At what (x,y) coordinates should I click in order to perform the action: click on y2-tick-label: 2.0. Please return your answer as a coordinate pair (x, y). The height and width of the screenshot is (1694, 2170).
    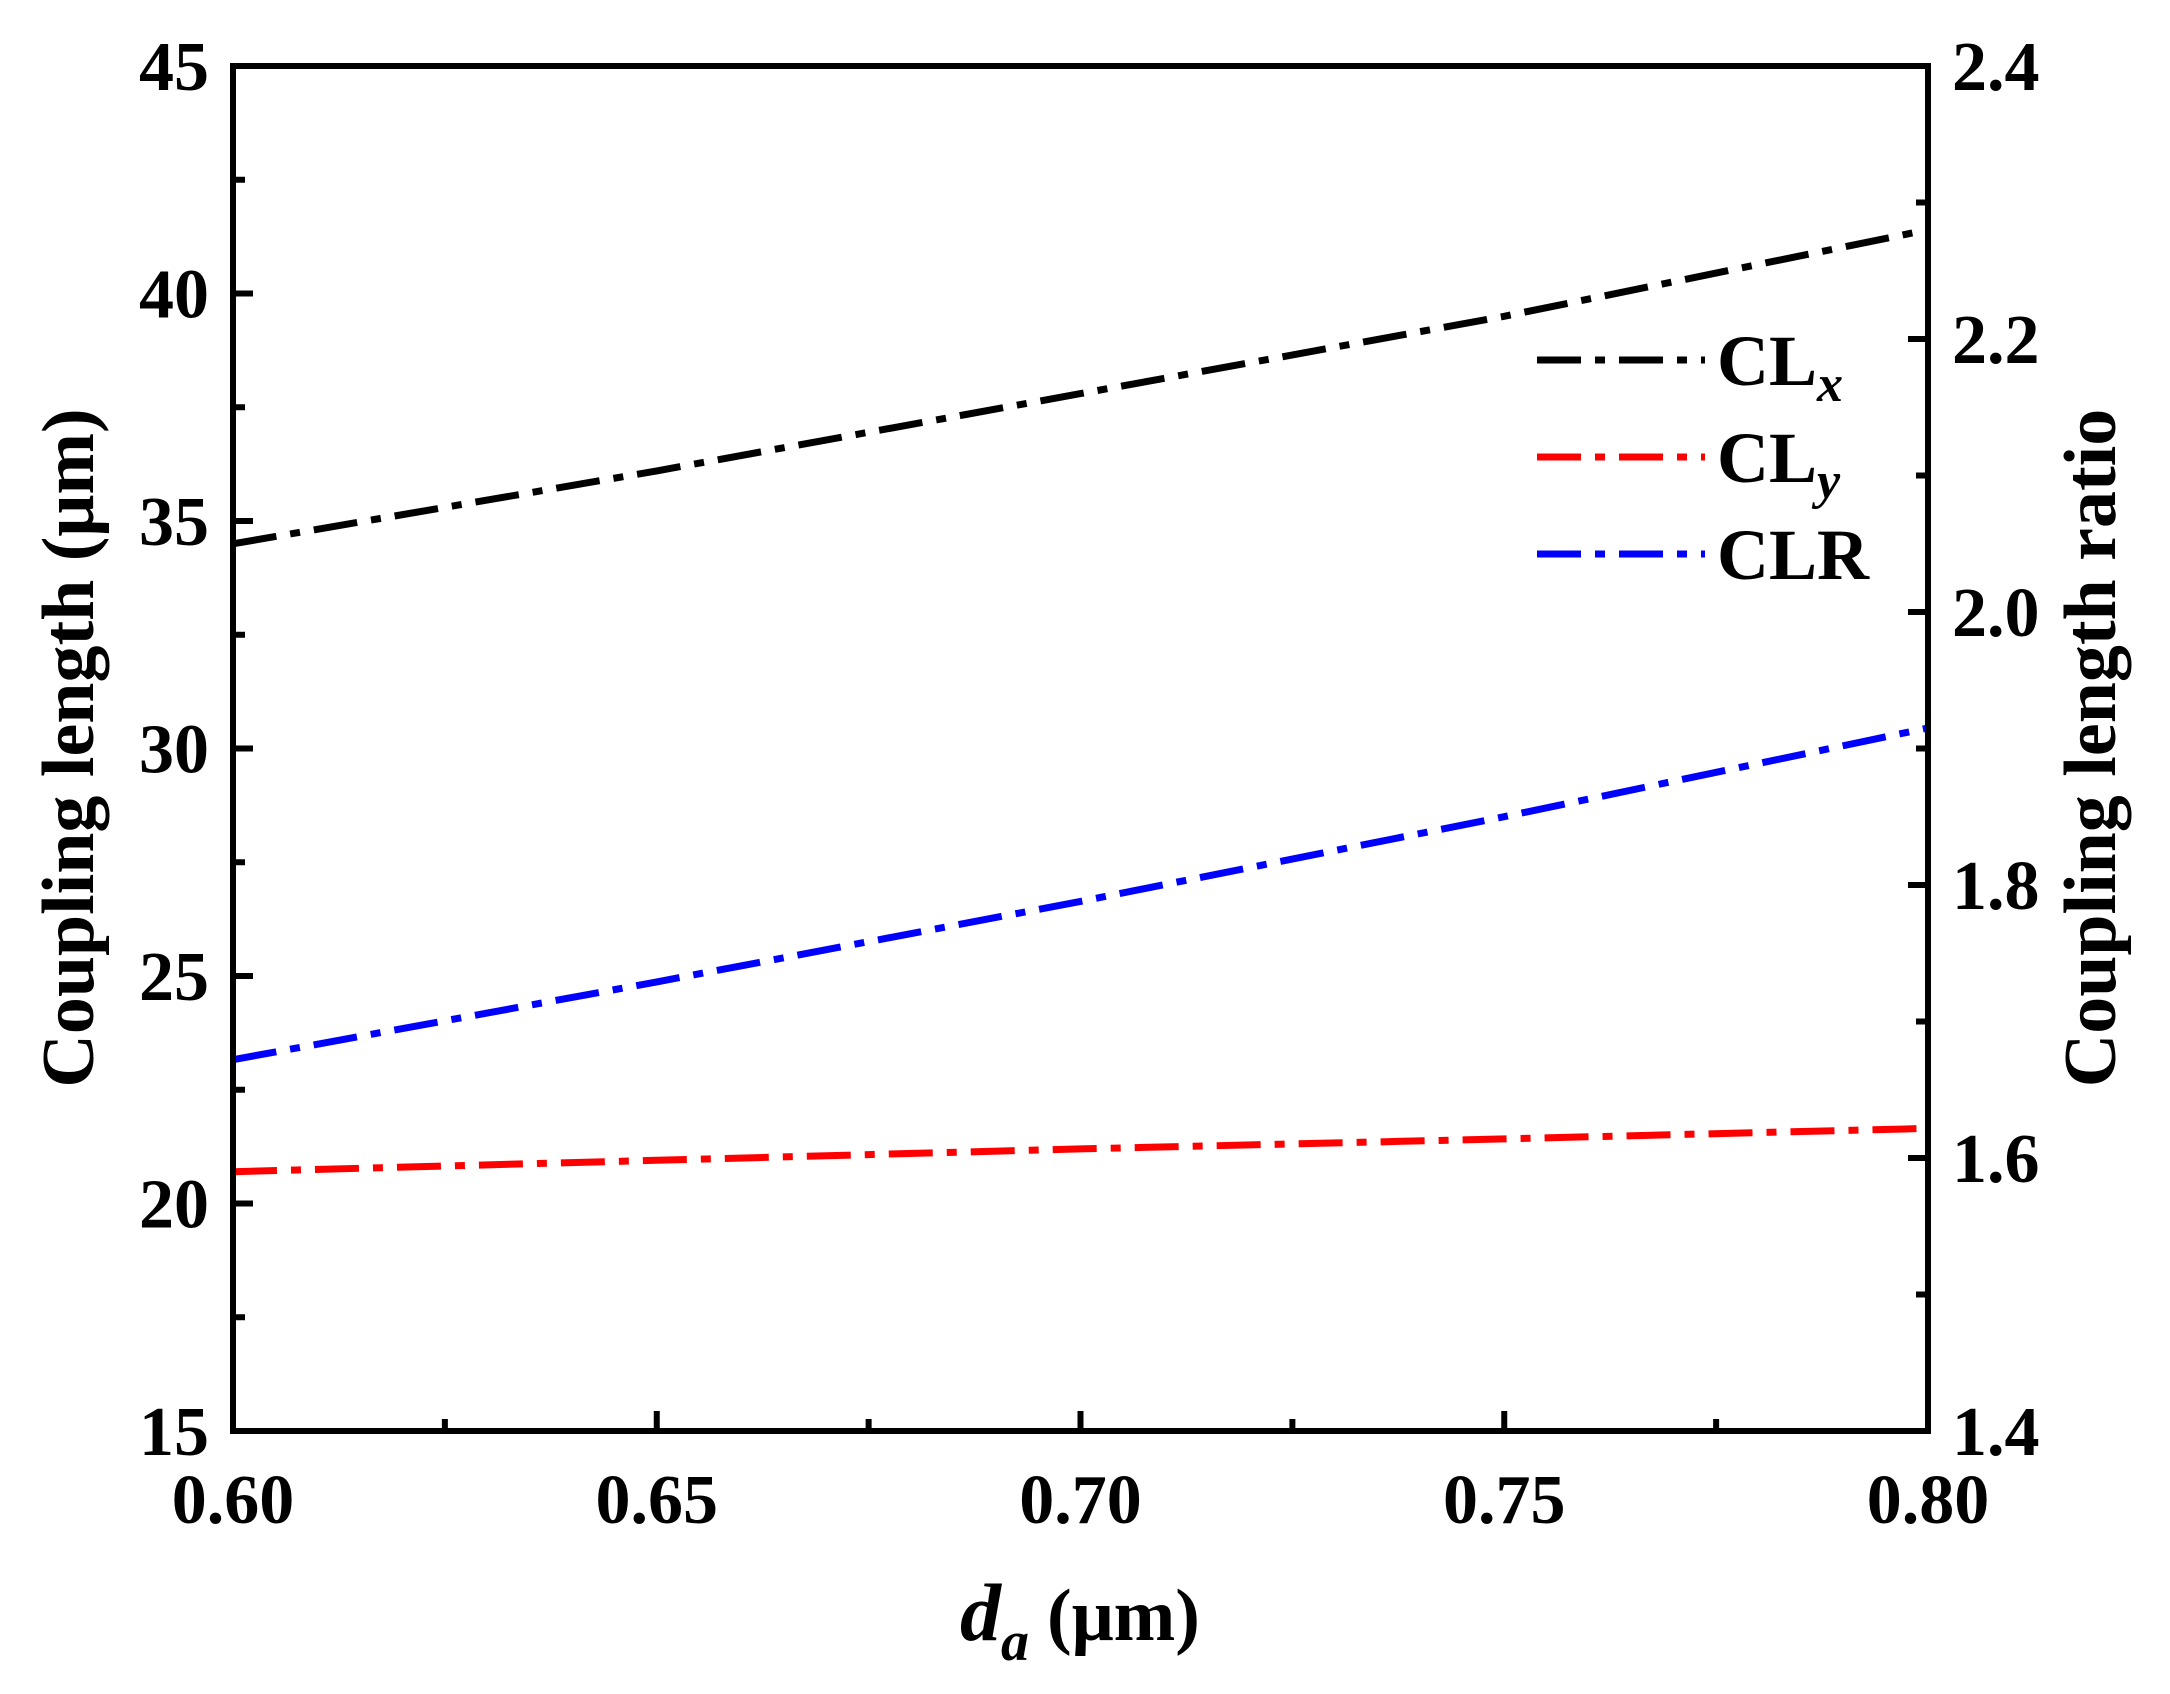
    Looking at the image, I should click on (1996, 613).